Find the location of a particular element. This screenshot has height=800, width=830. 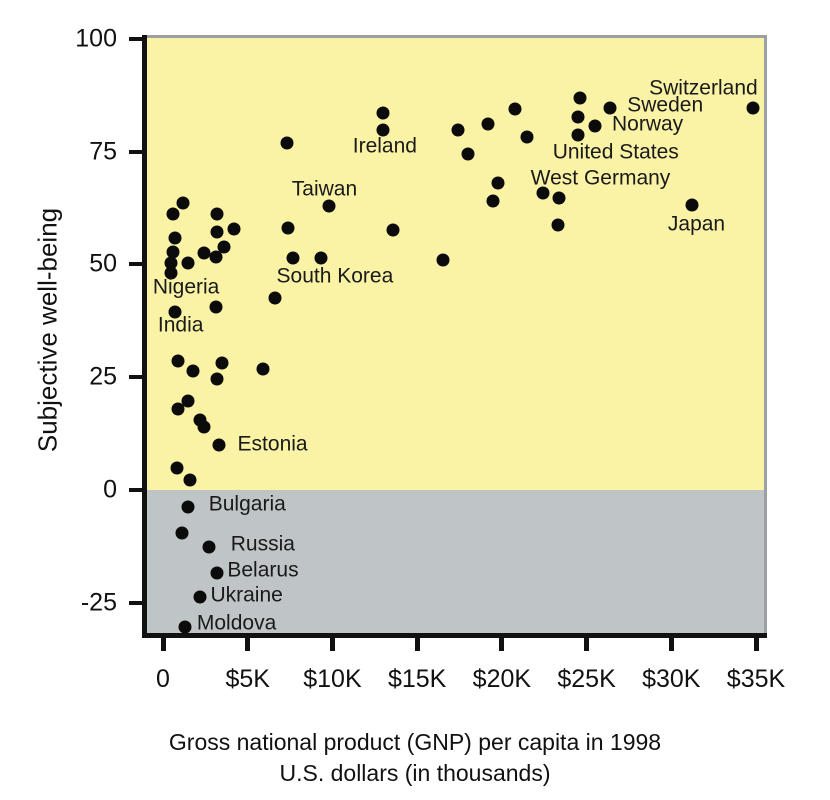

data-point-moldova is located at coordinates (185, 627).